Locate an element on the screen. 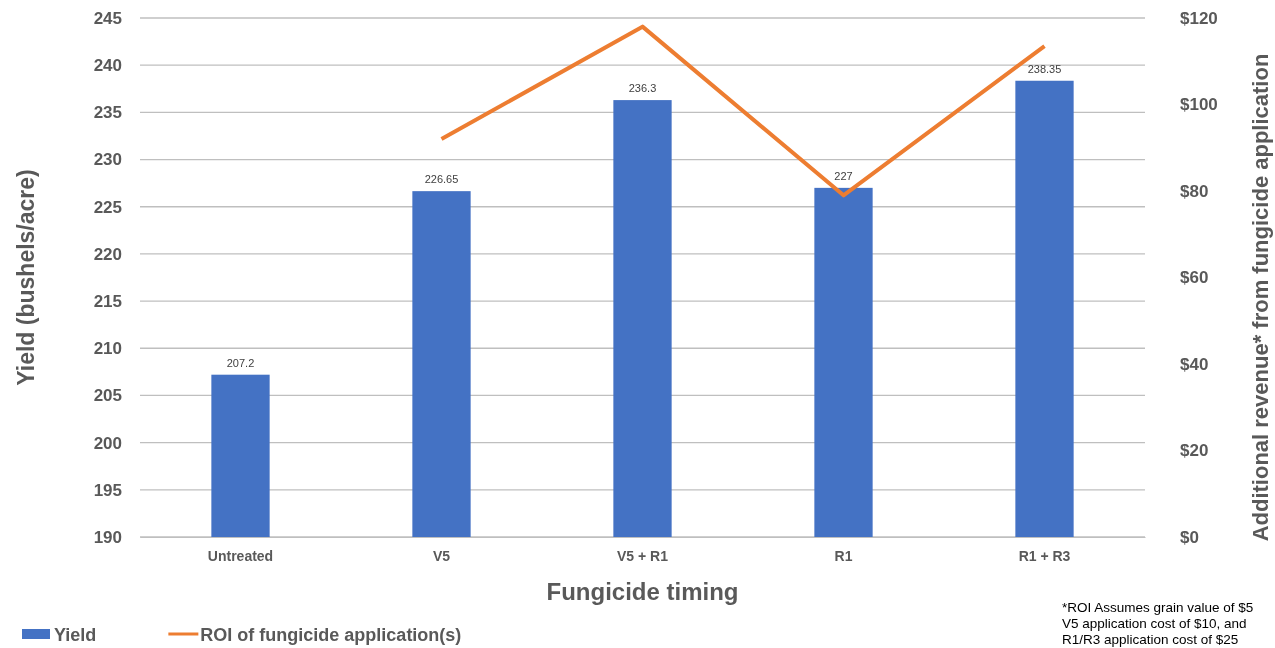 The image size is (1275, 648). data-label: 207.2 is located at coordinates (240, 362).